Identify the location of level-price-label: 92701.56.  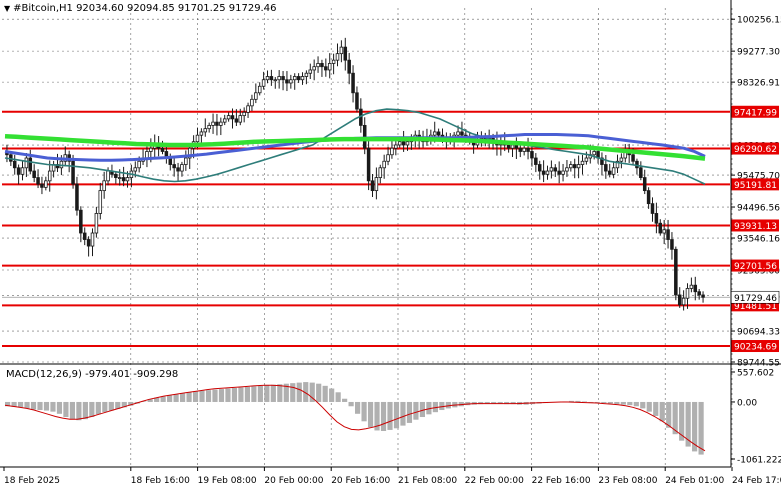
(755, 267).